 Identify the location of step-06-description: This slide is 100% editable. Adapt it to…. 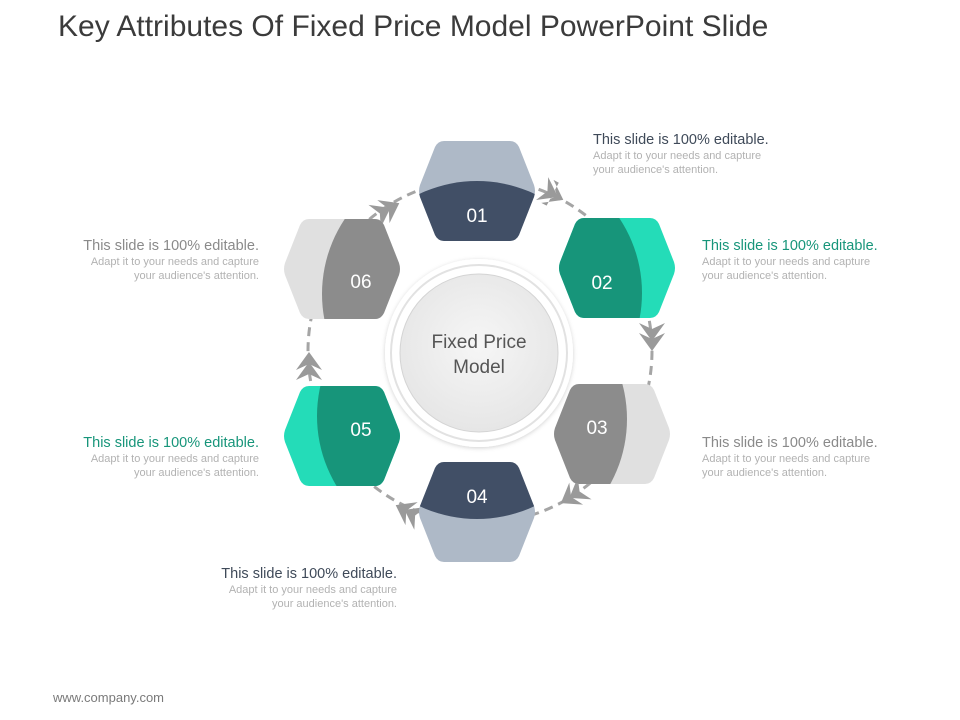
(159, 260).